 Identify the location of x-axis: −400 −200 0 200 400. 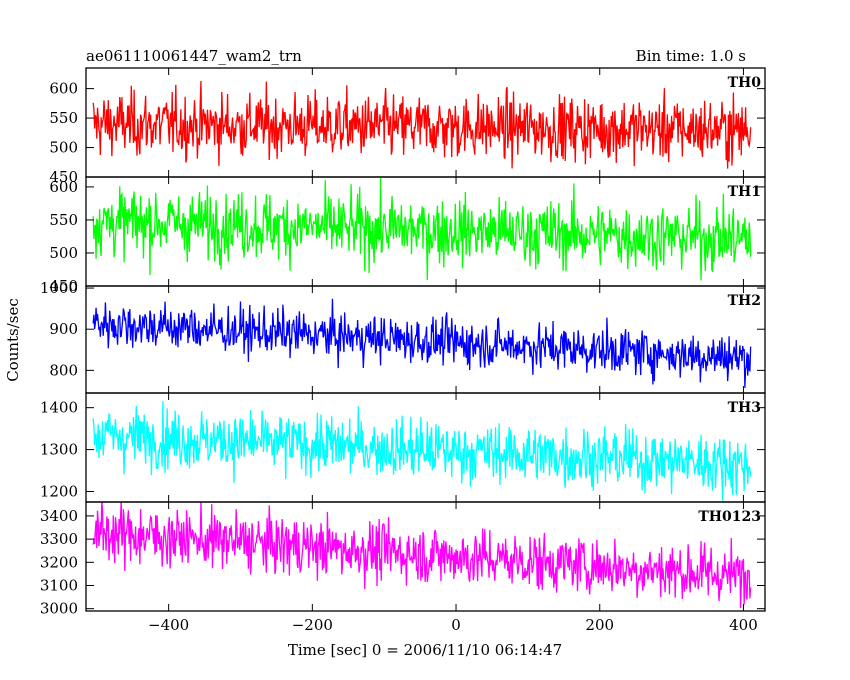
(453, 625).